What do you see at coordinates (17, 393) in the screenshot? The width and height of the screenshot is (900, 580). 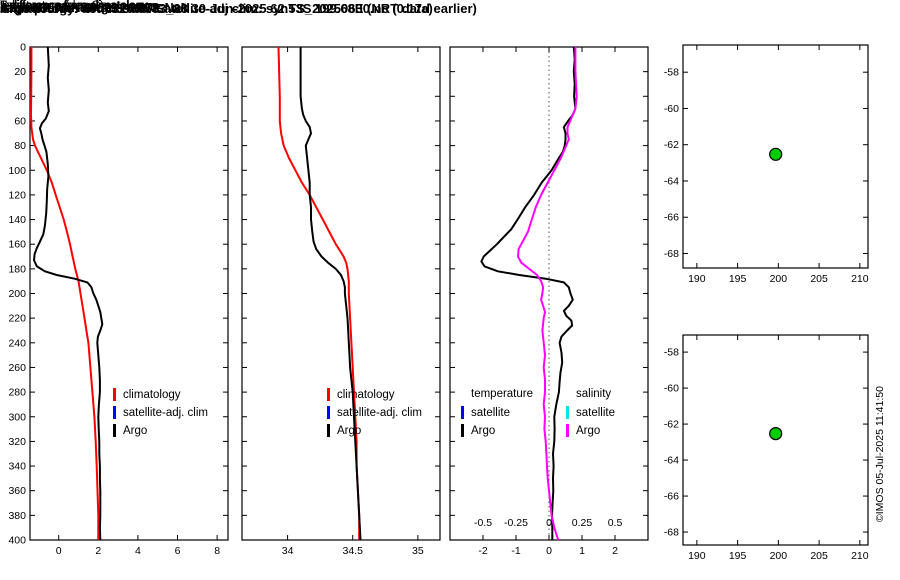 I see `y-tick-label: 280` at bounding box center [17, 393].